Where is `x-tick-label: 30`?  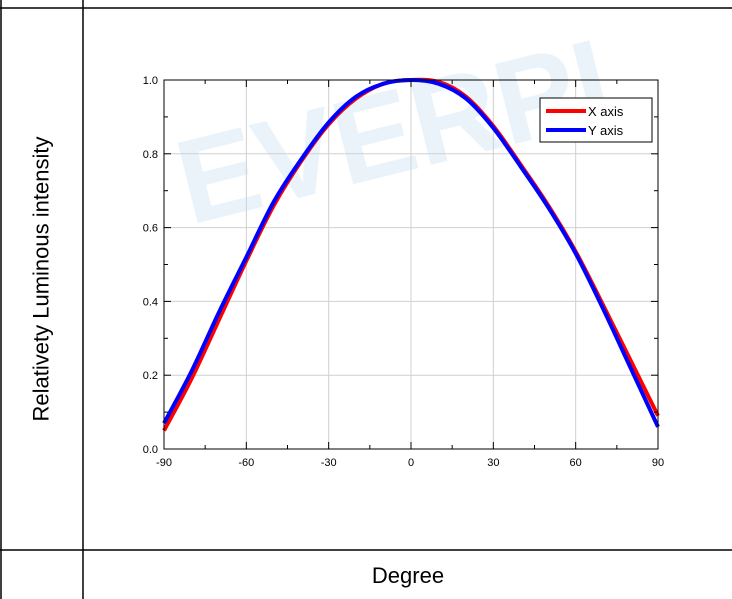 x-tick-label: 30 is located at coordinates (493, 463).